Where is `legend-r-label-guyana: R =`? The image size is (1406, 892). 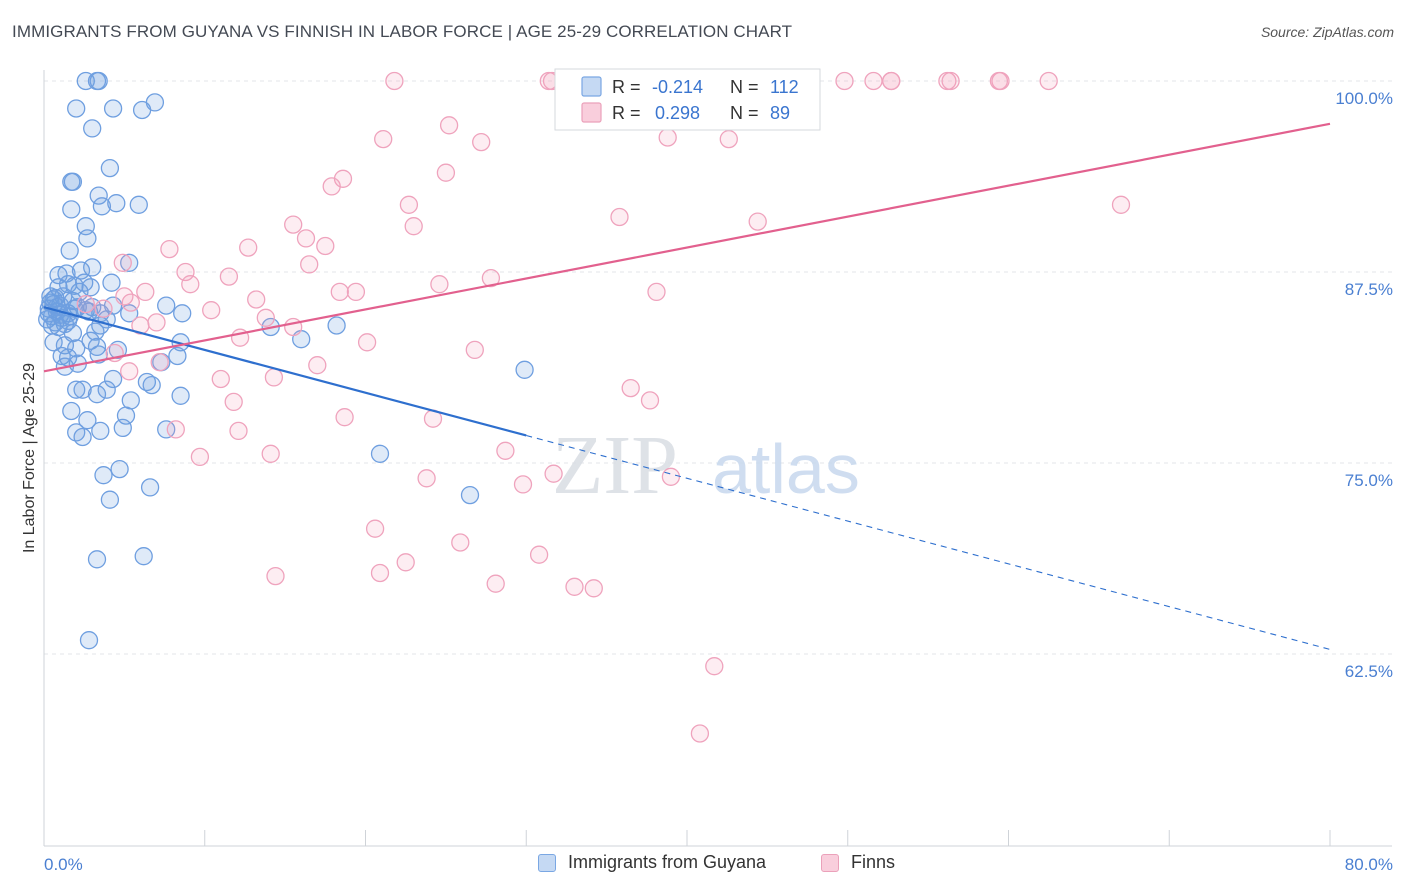 legend-r-label-guyana: R = is located at coordinates (626, 87).